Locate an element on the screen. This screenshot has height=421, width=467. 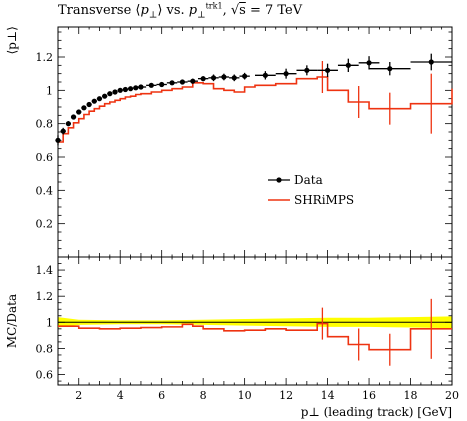
chart-title: Transverse ⟨p⊥⟩ vs. p⊥trk1, √s = 7 TeV is located at coordinates (180, 11).